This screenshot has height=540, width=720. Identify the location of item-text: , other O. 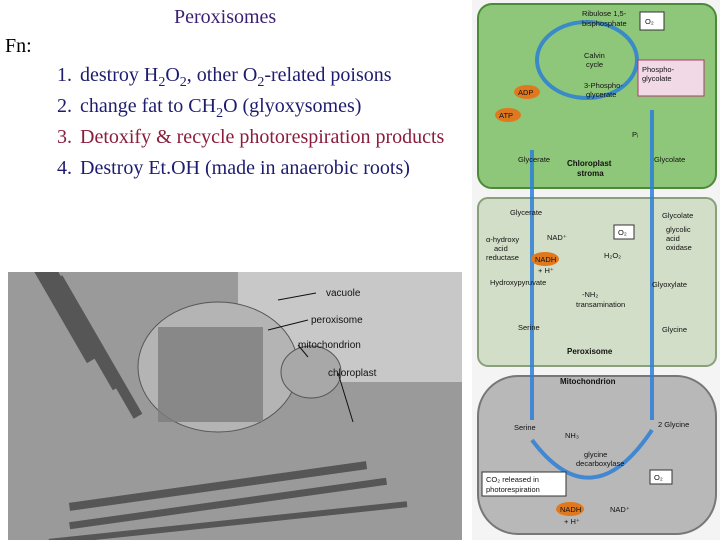
(222, 75).